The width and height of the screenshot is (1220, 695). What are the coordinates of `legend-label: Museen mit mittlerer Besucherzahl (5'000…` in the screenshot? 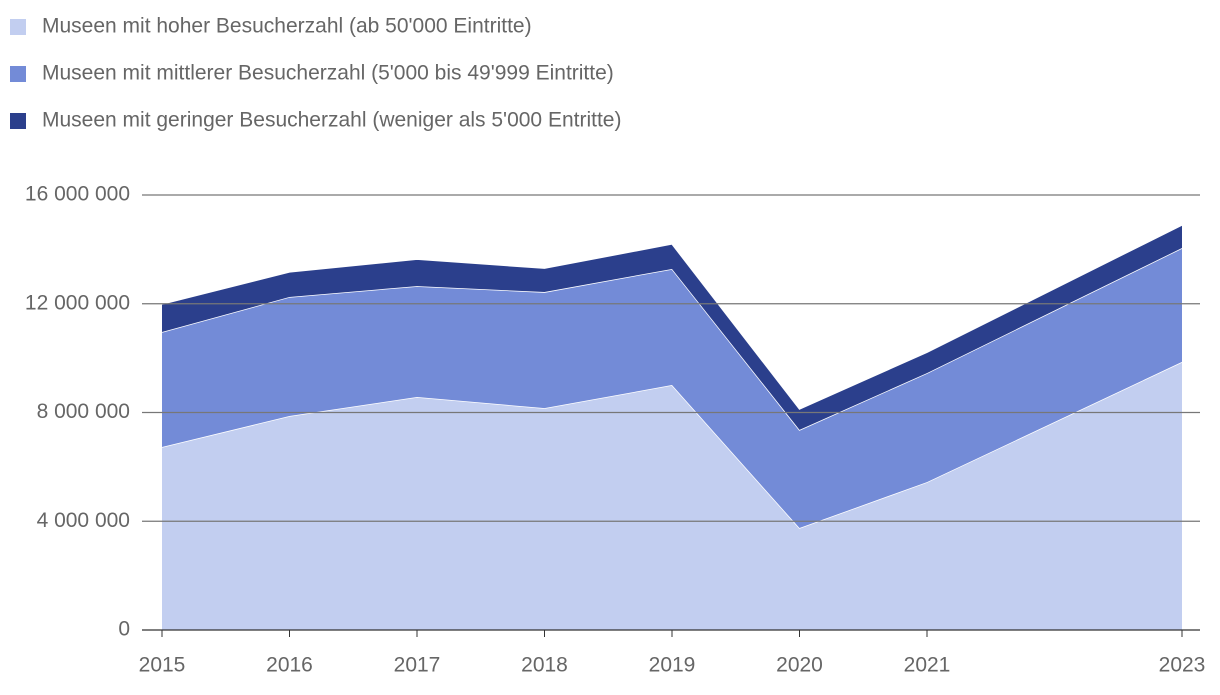 It's located at (328, 73).